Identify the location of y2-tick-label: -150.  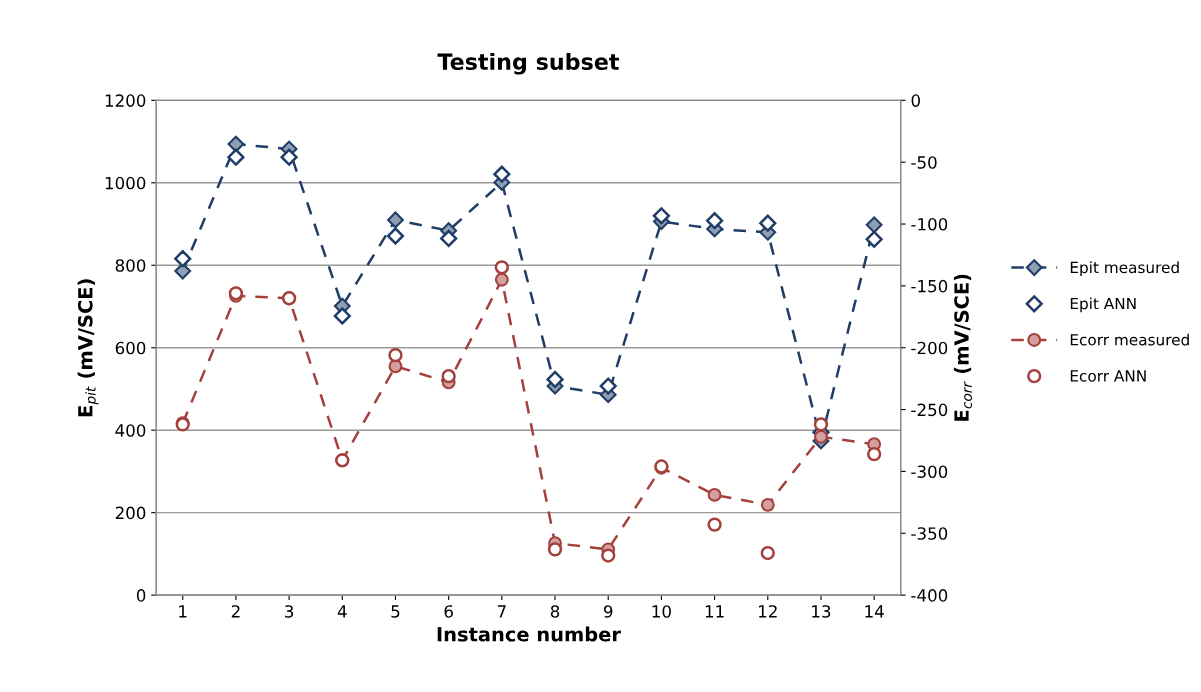
(929, 286).